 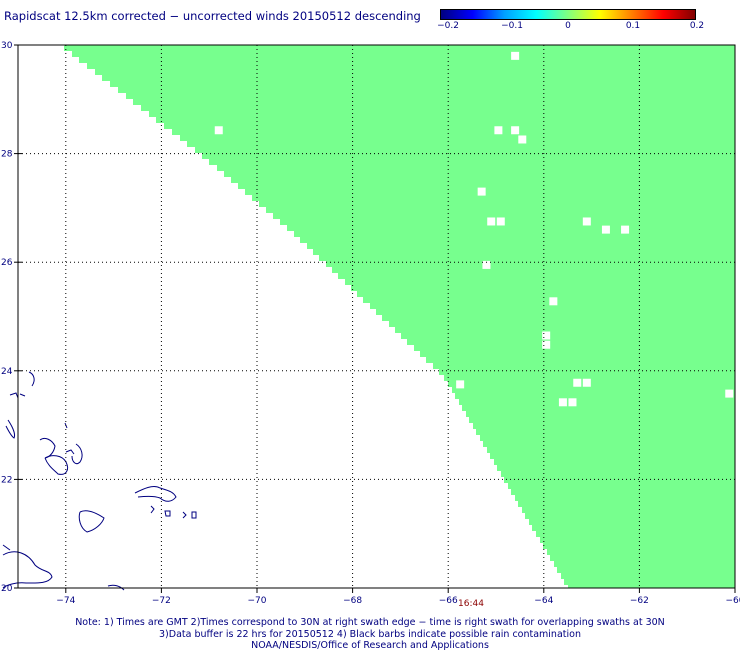 What do you see at coordinates (155, 494) in the screenshot?
I see `island-caicos-north` at bounding box center [155, 494].